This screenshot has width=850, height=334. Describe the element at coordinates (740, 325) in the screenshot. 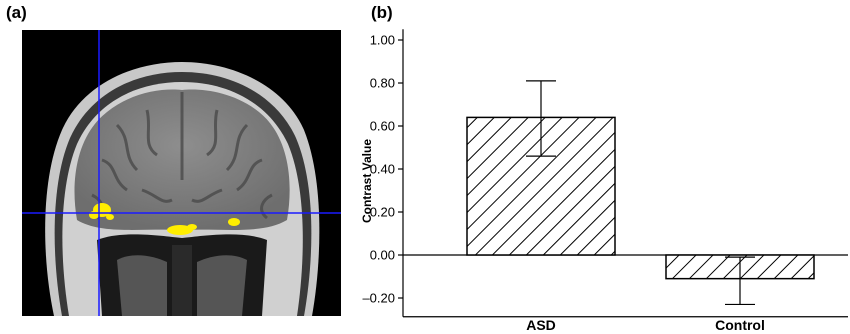

I see `category-label: Control` at that location.